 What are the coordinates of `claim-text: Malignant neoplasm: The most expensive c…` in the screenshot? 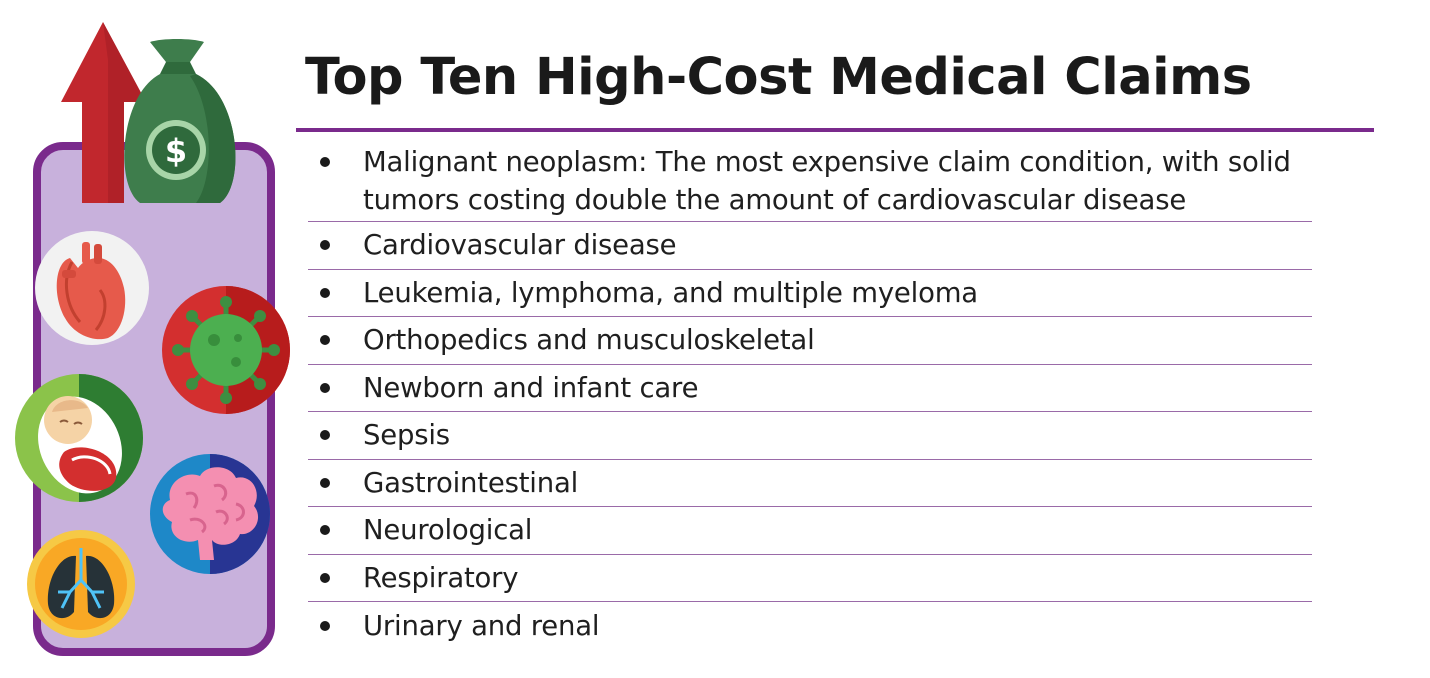 It's located at (827, 180).